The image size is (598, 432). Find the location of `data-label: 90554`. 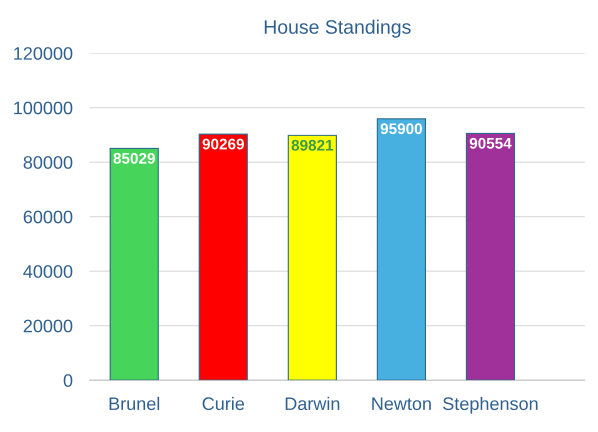

data-label: 90554 is located at coordinates (491, 143).